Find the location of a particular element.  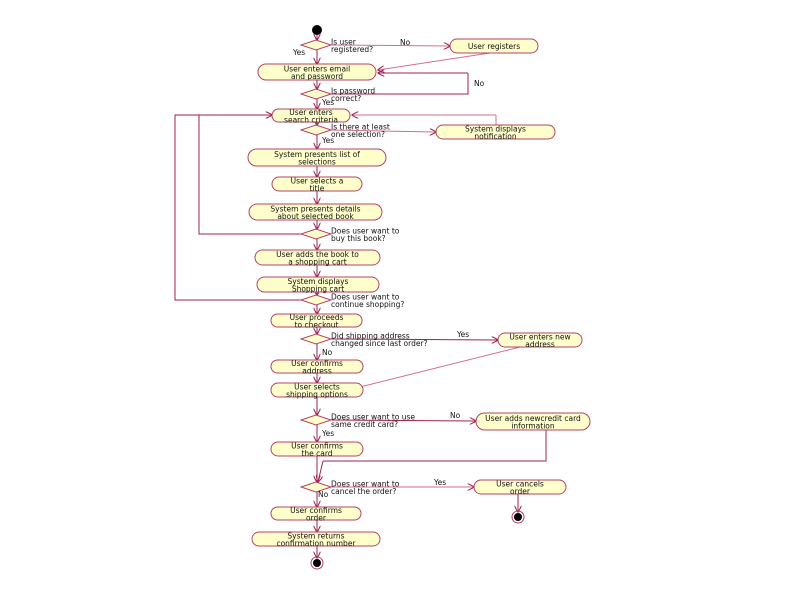

activity-user-registers: User registers is located at coordinates (494, 46).